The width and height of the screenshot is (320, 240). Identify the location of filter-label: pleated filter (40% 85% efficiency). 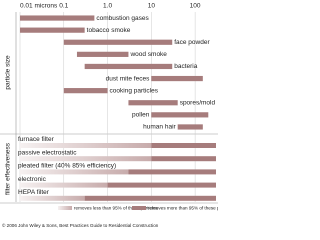
(67, 166).